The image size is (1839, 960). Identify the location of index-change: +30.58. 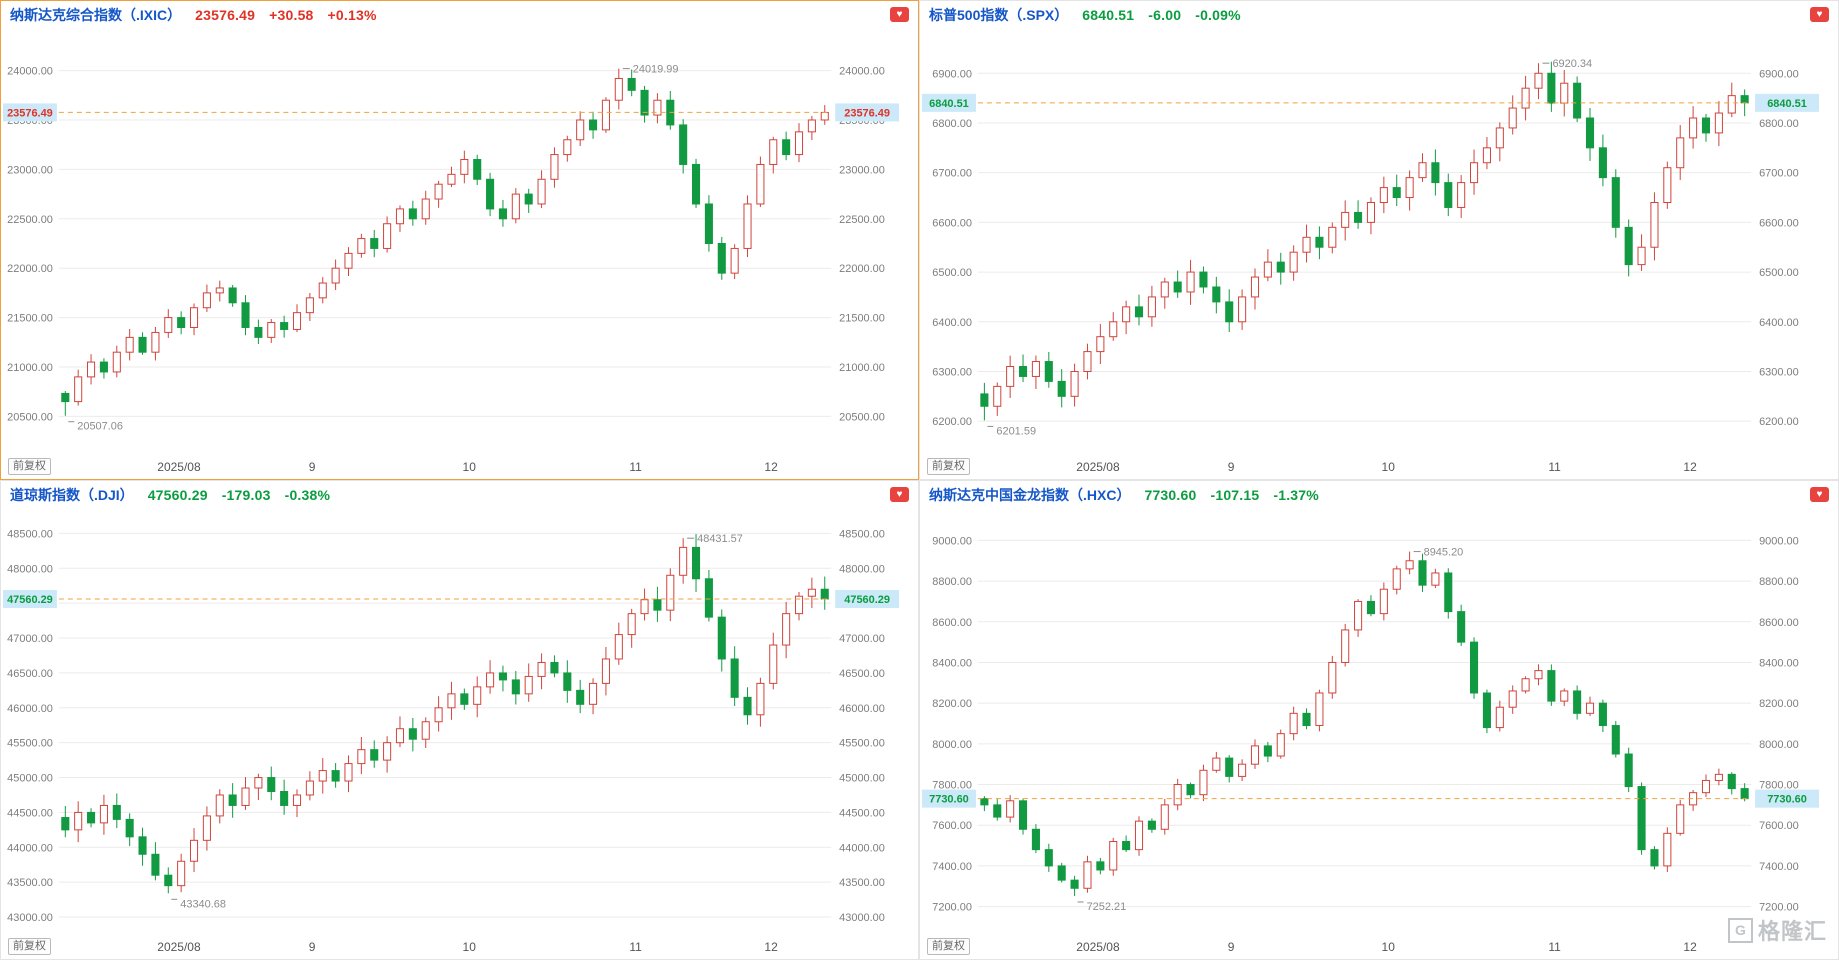
(291, 14).